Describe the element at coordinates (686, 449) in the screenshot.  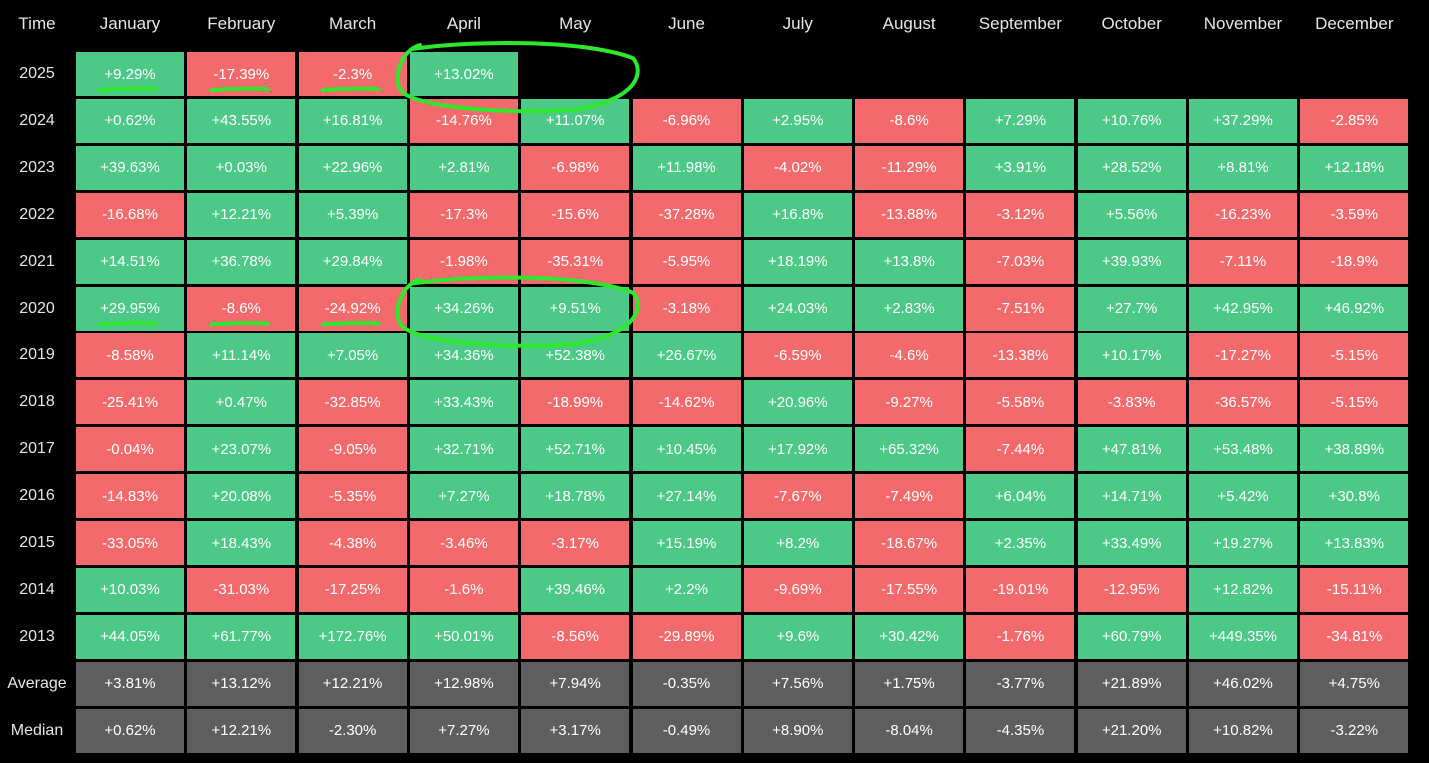
I see `cell-2017-june: +10.45%` at that location.